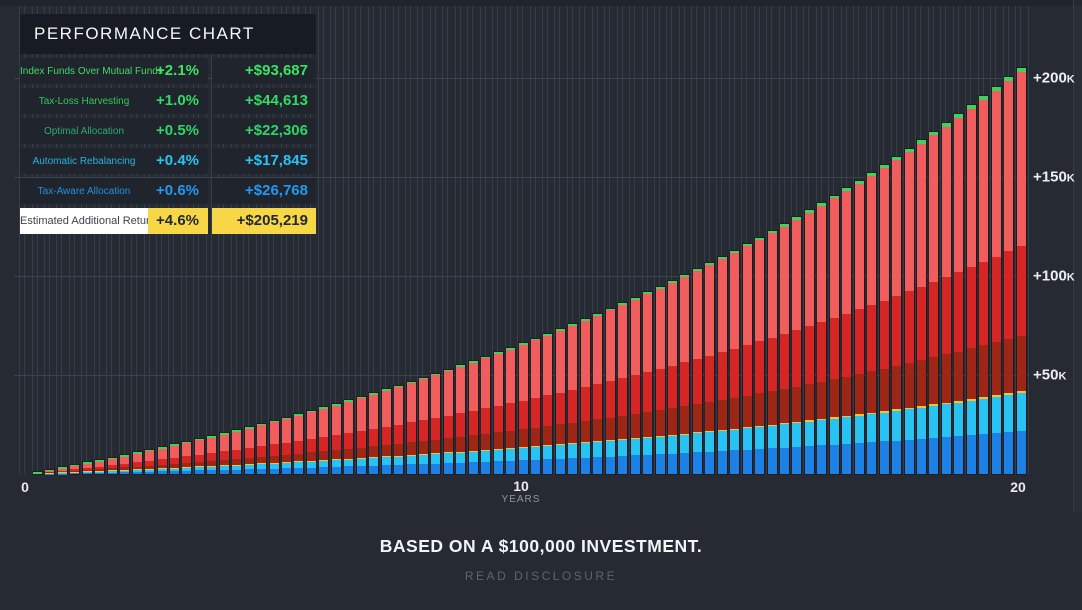  What do you see at coordinates (473, 417) in the screenshot?
I see `chart-bar-q36` at bounding box center [473, 417].